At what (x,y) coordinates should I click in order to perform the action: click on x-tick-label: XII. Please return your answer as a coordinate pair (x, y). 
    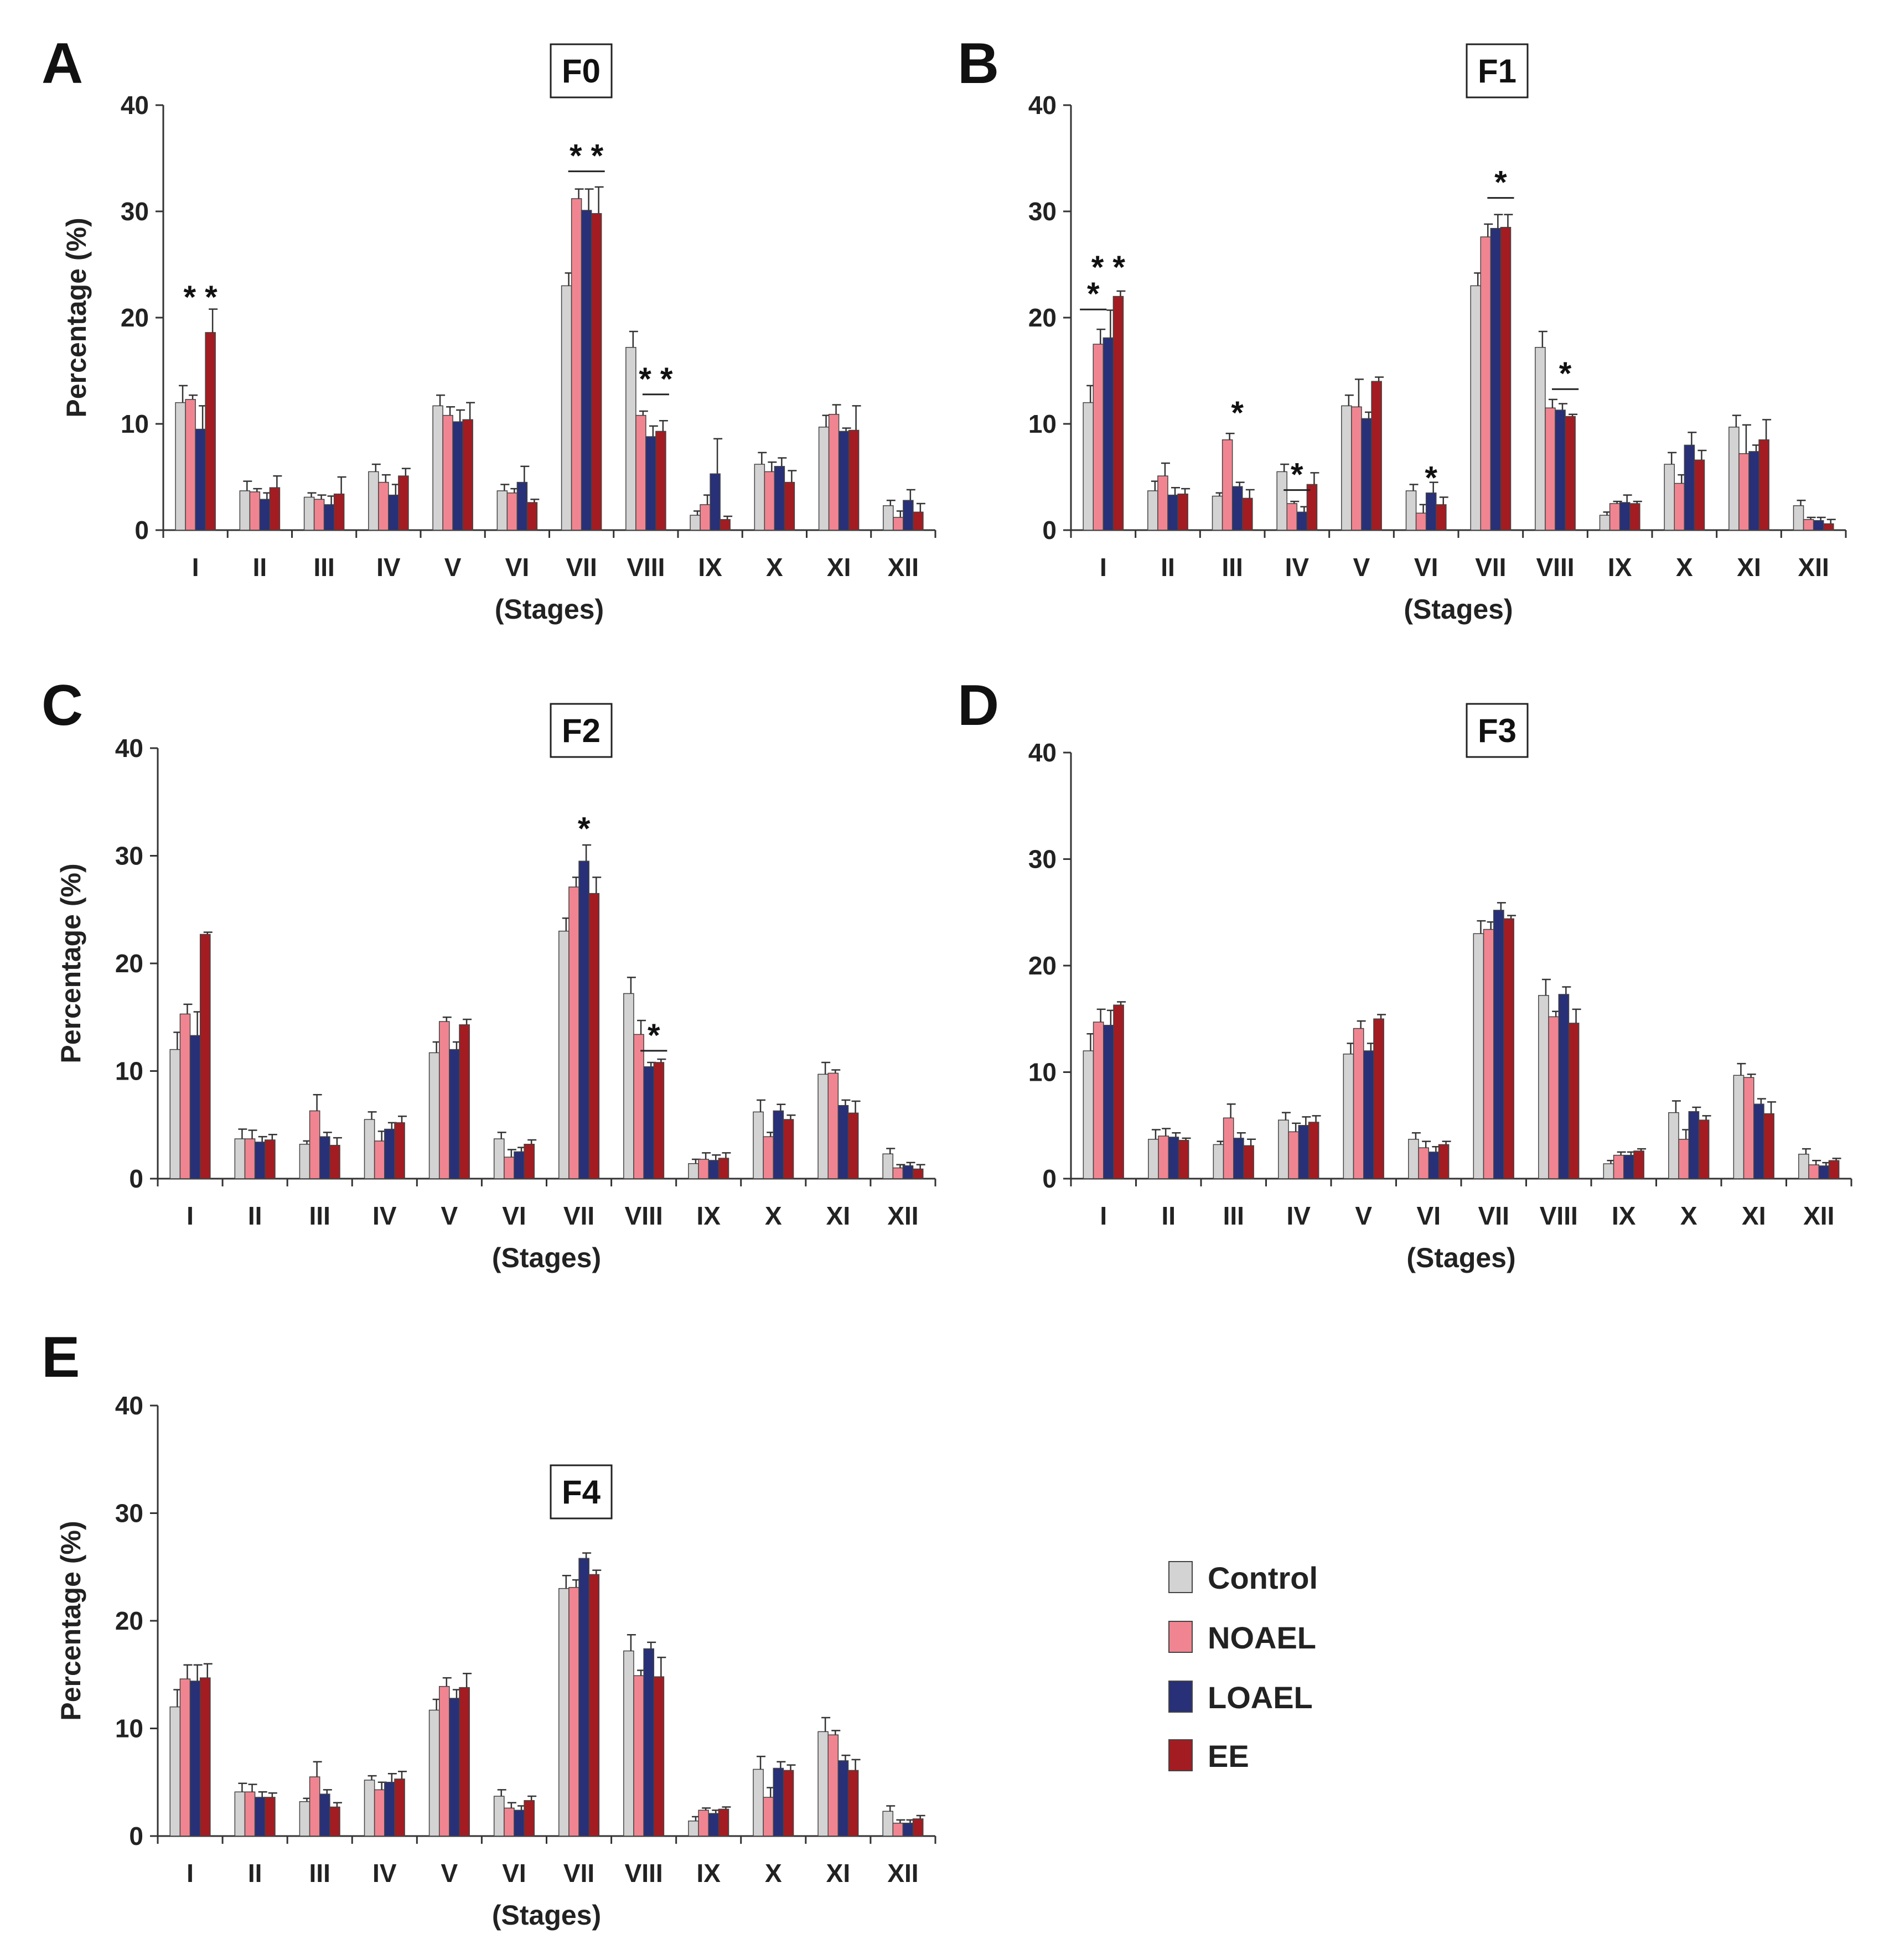
    Looking at the image, I should click on (902, 1216).